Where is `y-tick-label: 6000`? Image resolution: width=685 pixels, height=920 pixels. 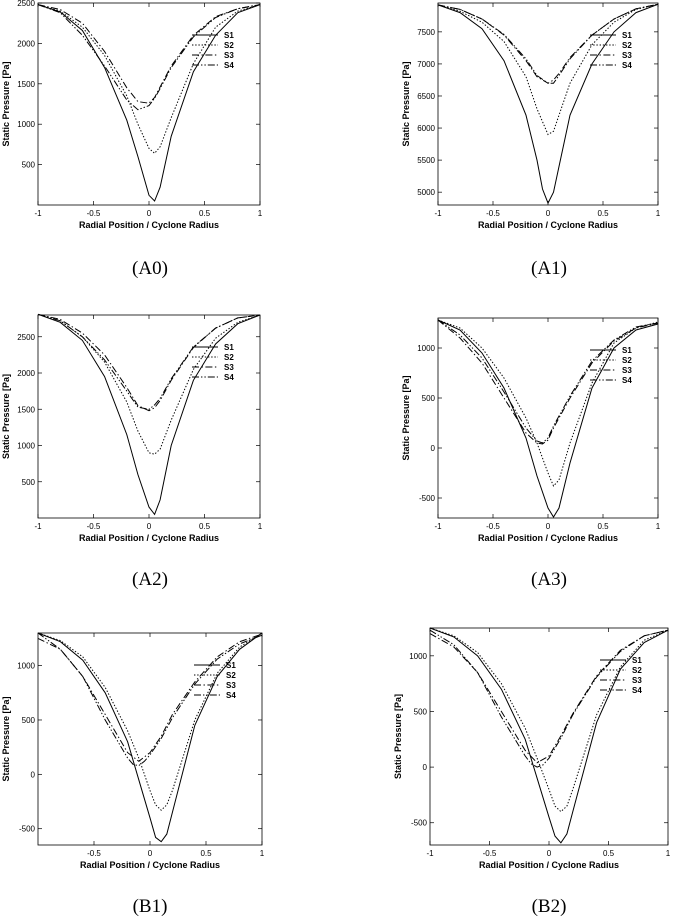 y-tick-label: 6000 is located at coordinates (426, 128).